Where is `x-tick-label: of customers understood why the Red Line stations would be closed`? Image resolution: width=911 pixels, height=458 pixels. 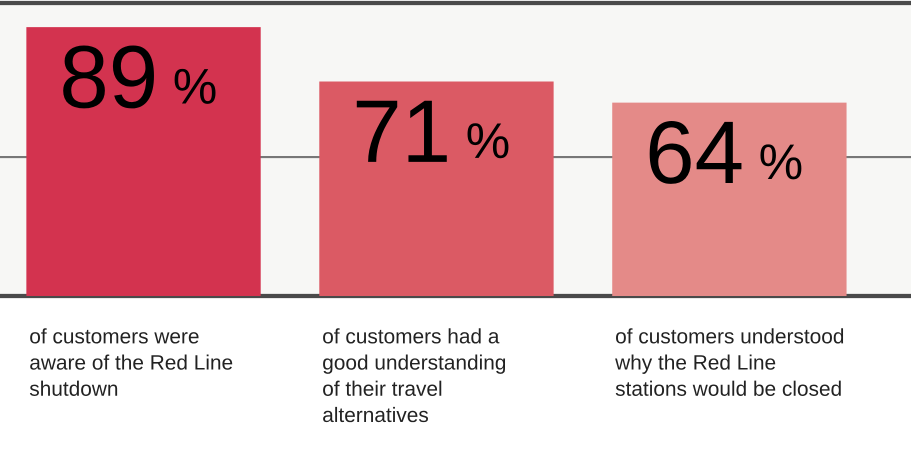 x-tick-label: of customers understood why the Red Line stations would be closed is located at coordinates (729, 362).